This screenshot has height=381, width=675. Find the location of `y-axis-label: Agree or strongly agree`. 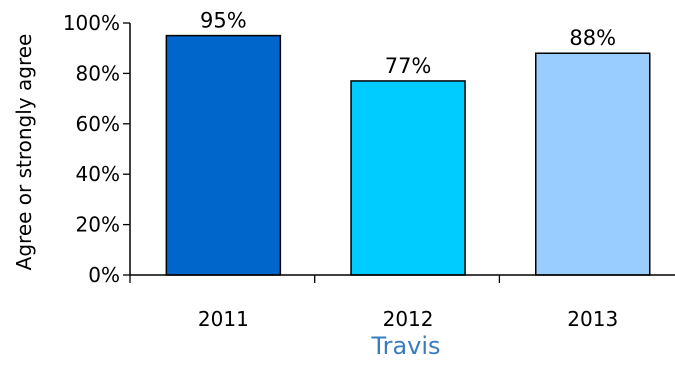

y-axis-label: Agree or strongly agree is located at coordinates (24, 152).